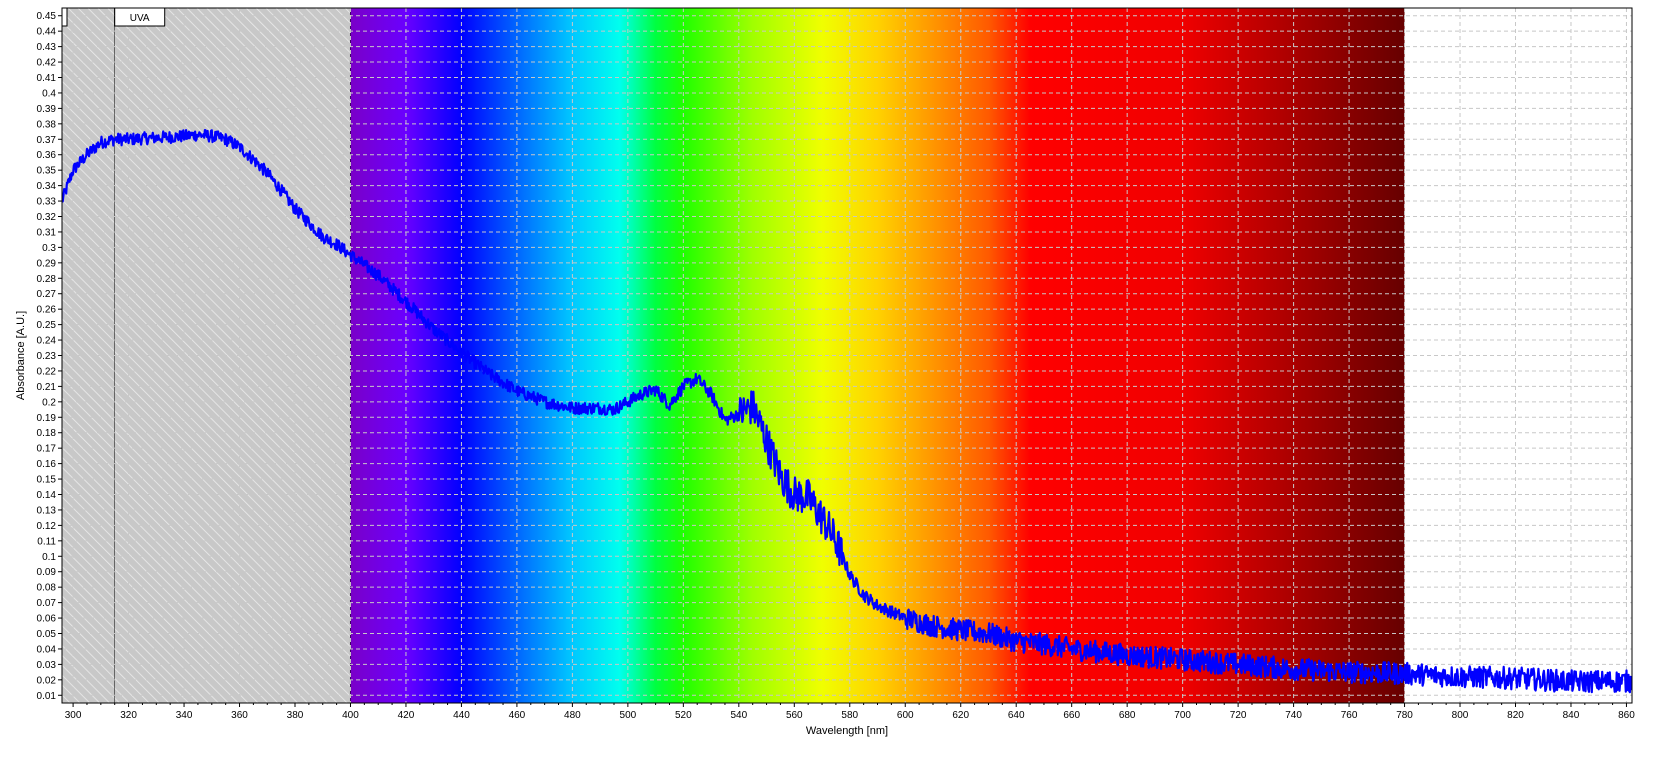 This screenshot has height=770, width=1666. Describe the element at coordinates (47, 356) in the screenshot. I see `y-tick-label: 0.23` at that location.